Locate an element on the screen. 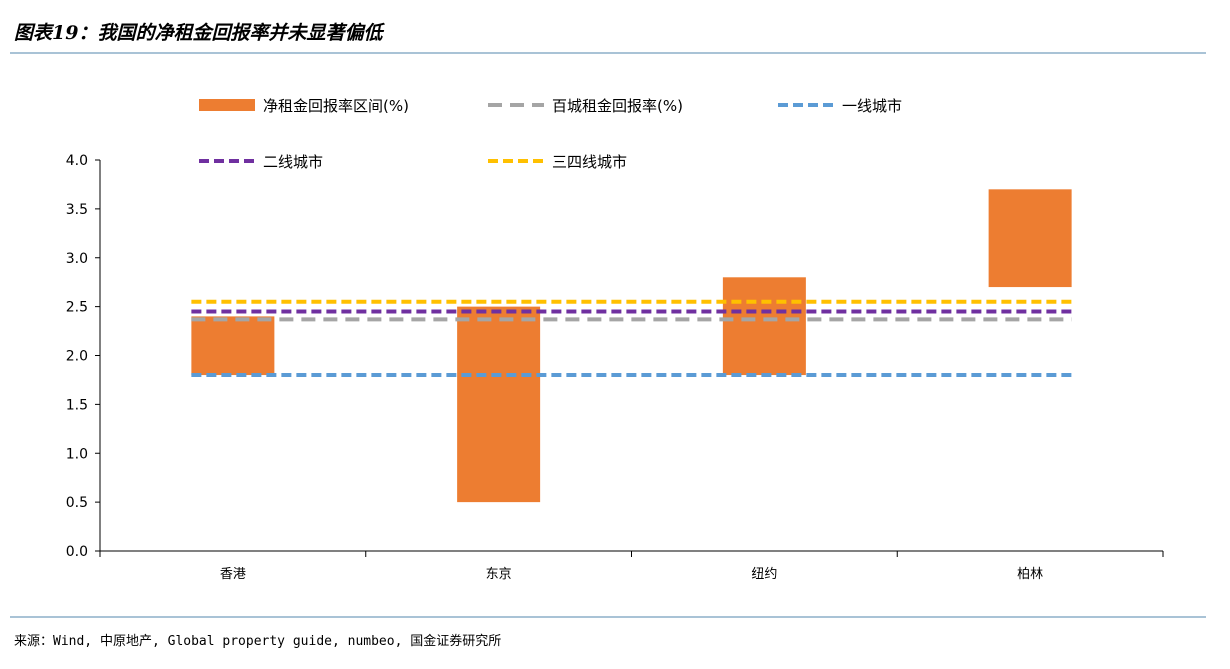 Image resolution: width=1230 pixels, height=669 pixels. x-tick-label: 东京 is located at coordinates (499, 574).